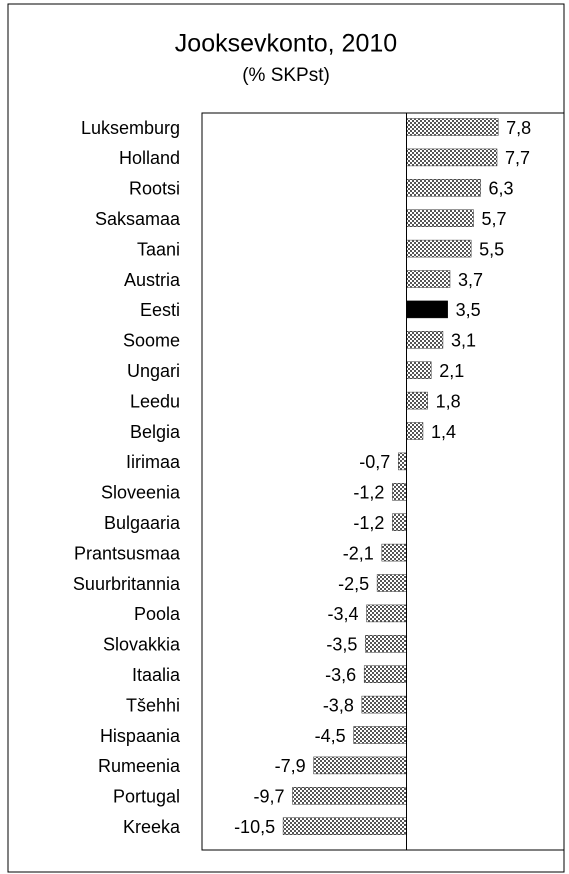 The width and height of the screenshot is (569, 874). Describe the element at coordinates (491, 249) in the screenshot. I see `value-label: 5,5` at that location.